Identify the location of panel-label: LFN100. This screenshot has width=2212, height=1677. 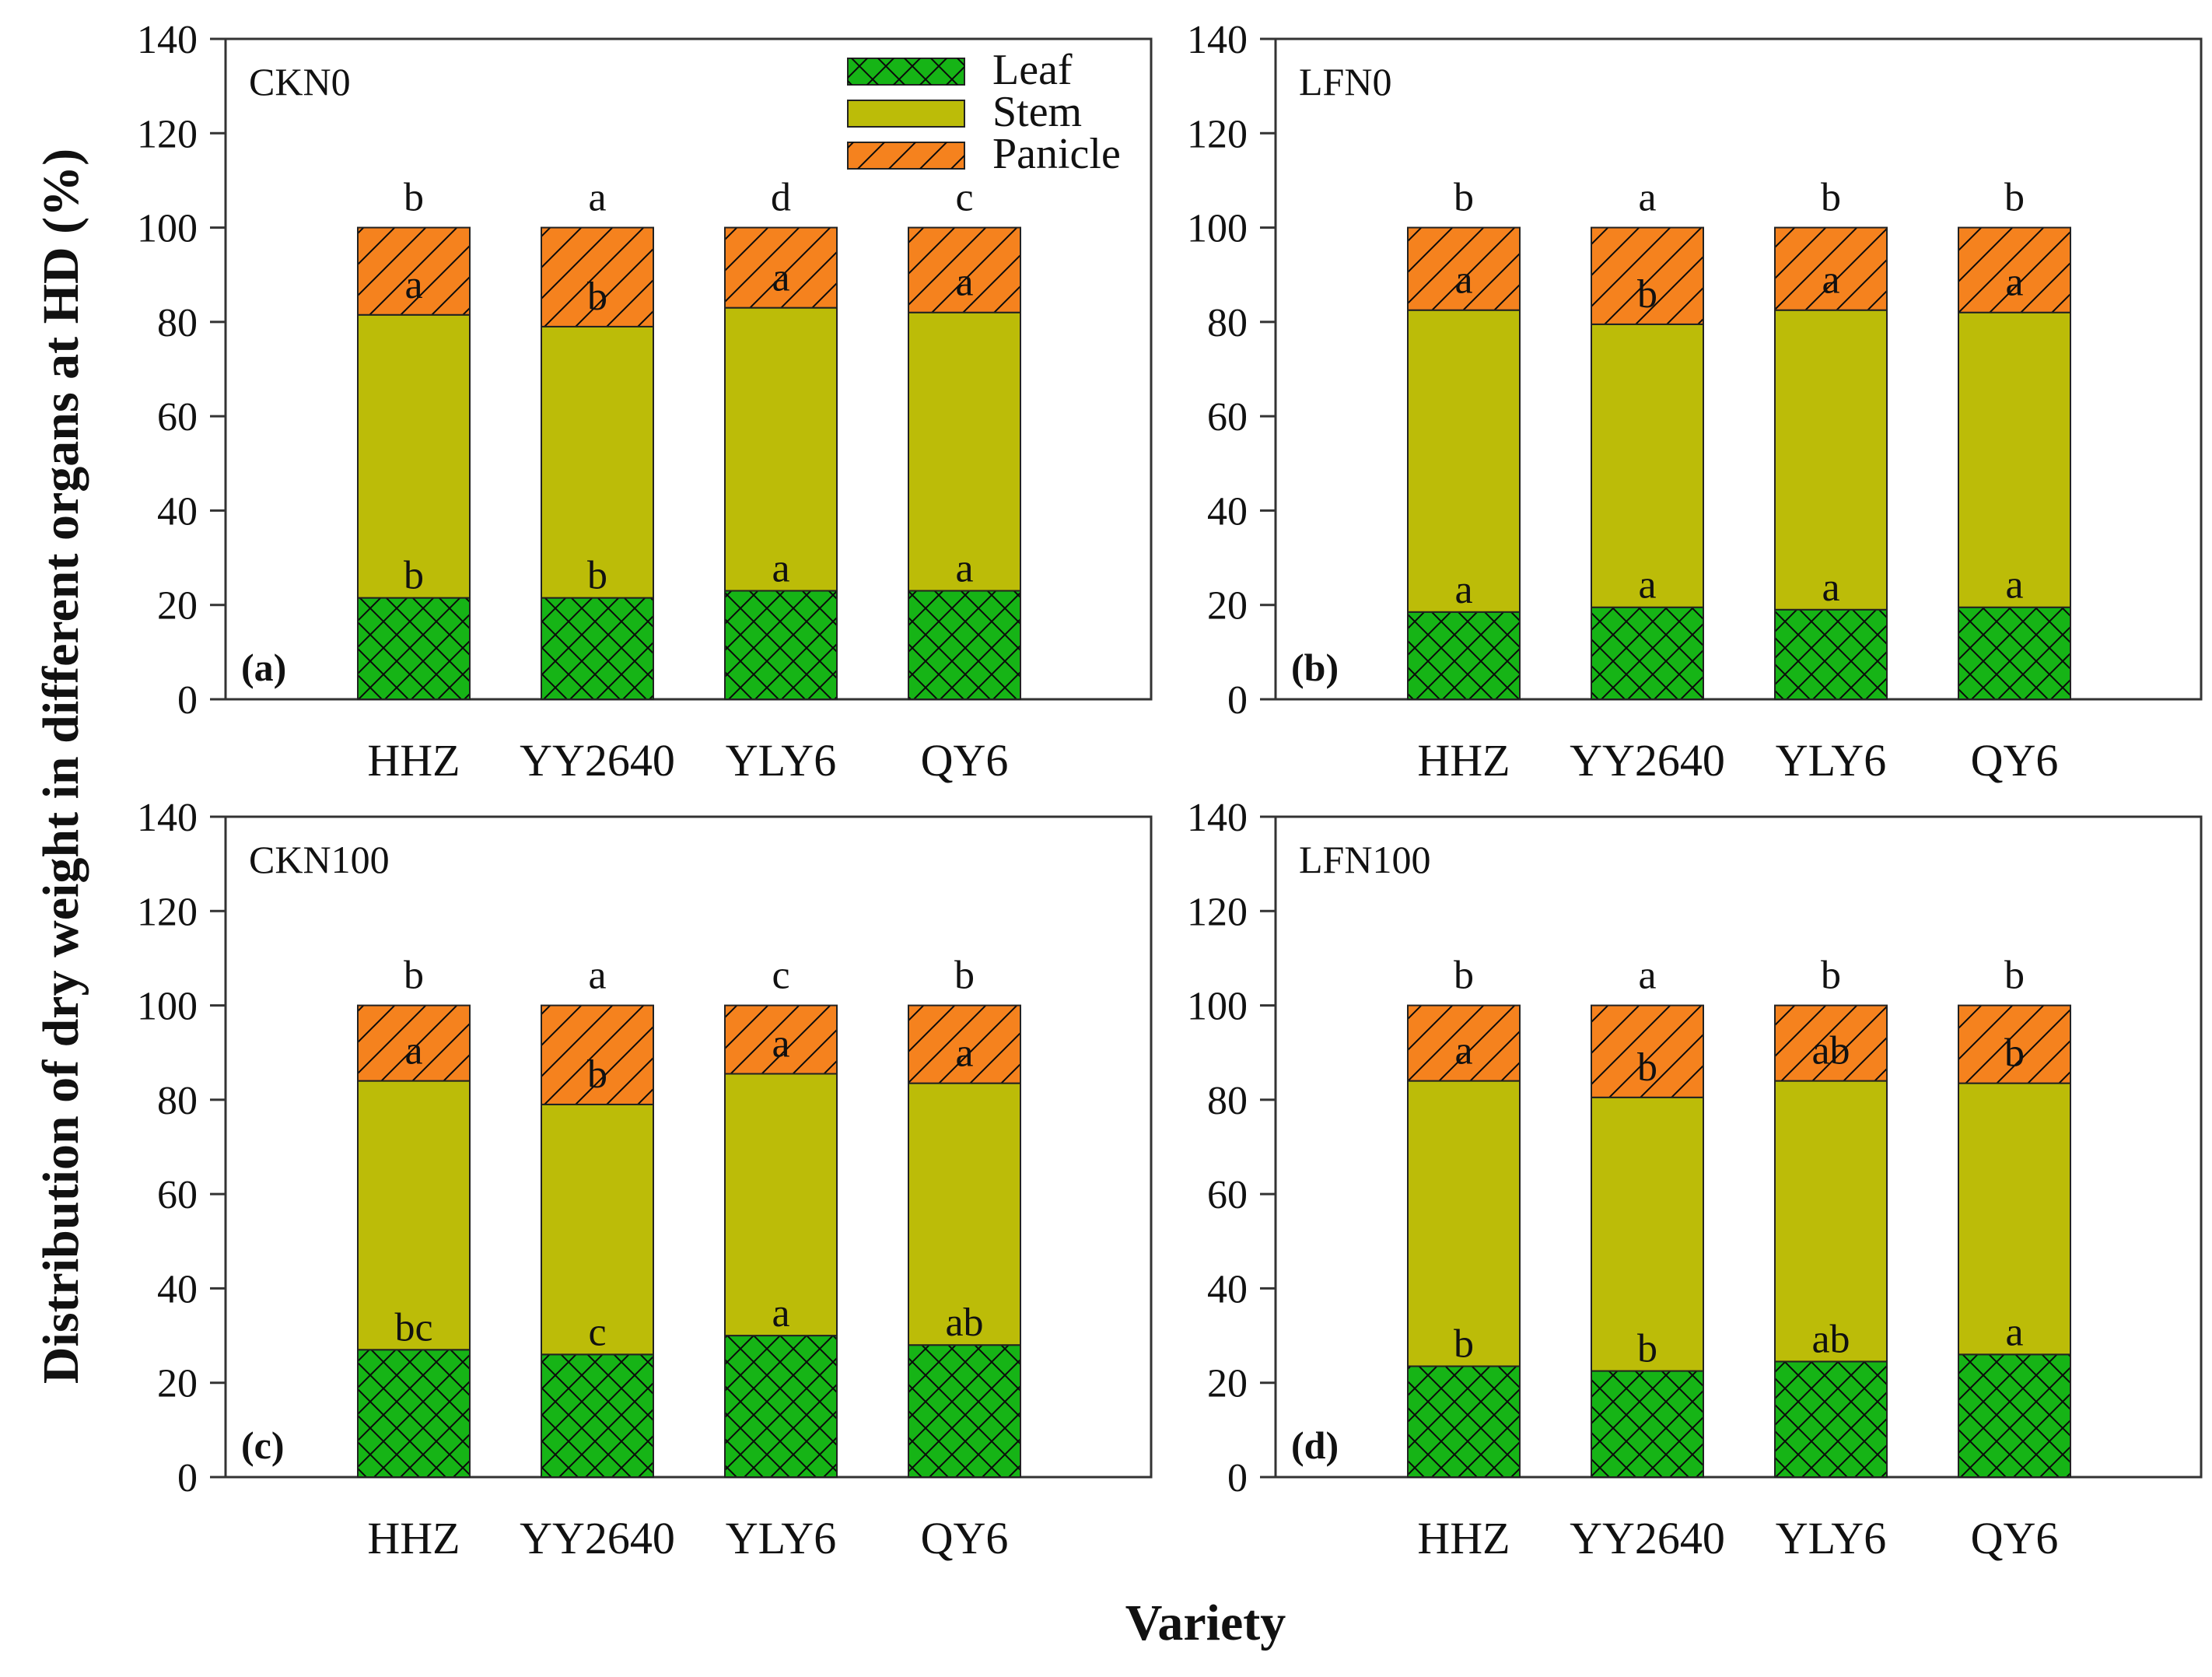
(1364, 859).